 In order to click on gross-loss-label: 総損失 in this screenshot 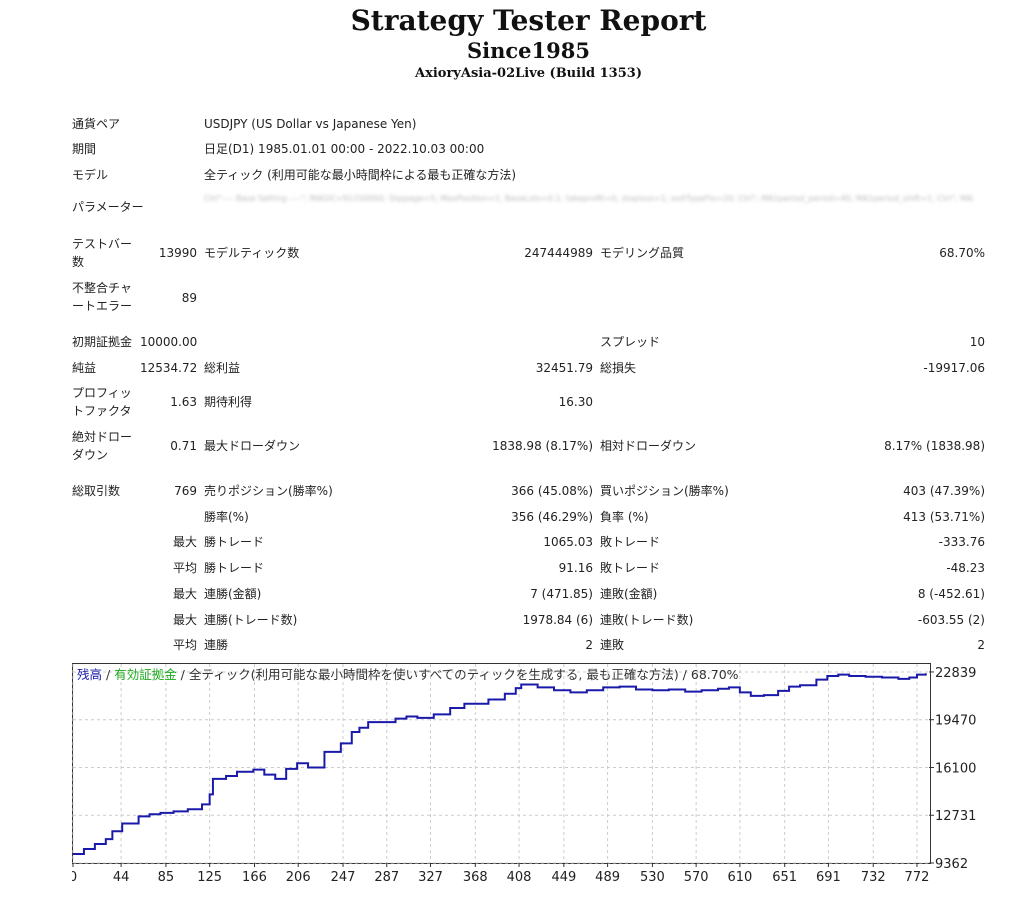, I will do `click(618, 368)`.